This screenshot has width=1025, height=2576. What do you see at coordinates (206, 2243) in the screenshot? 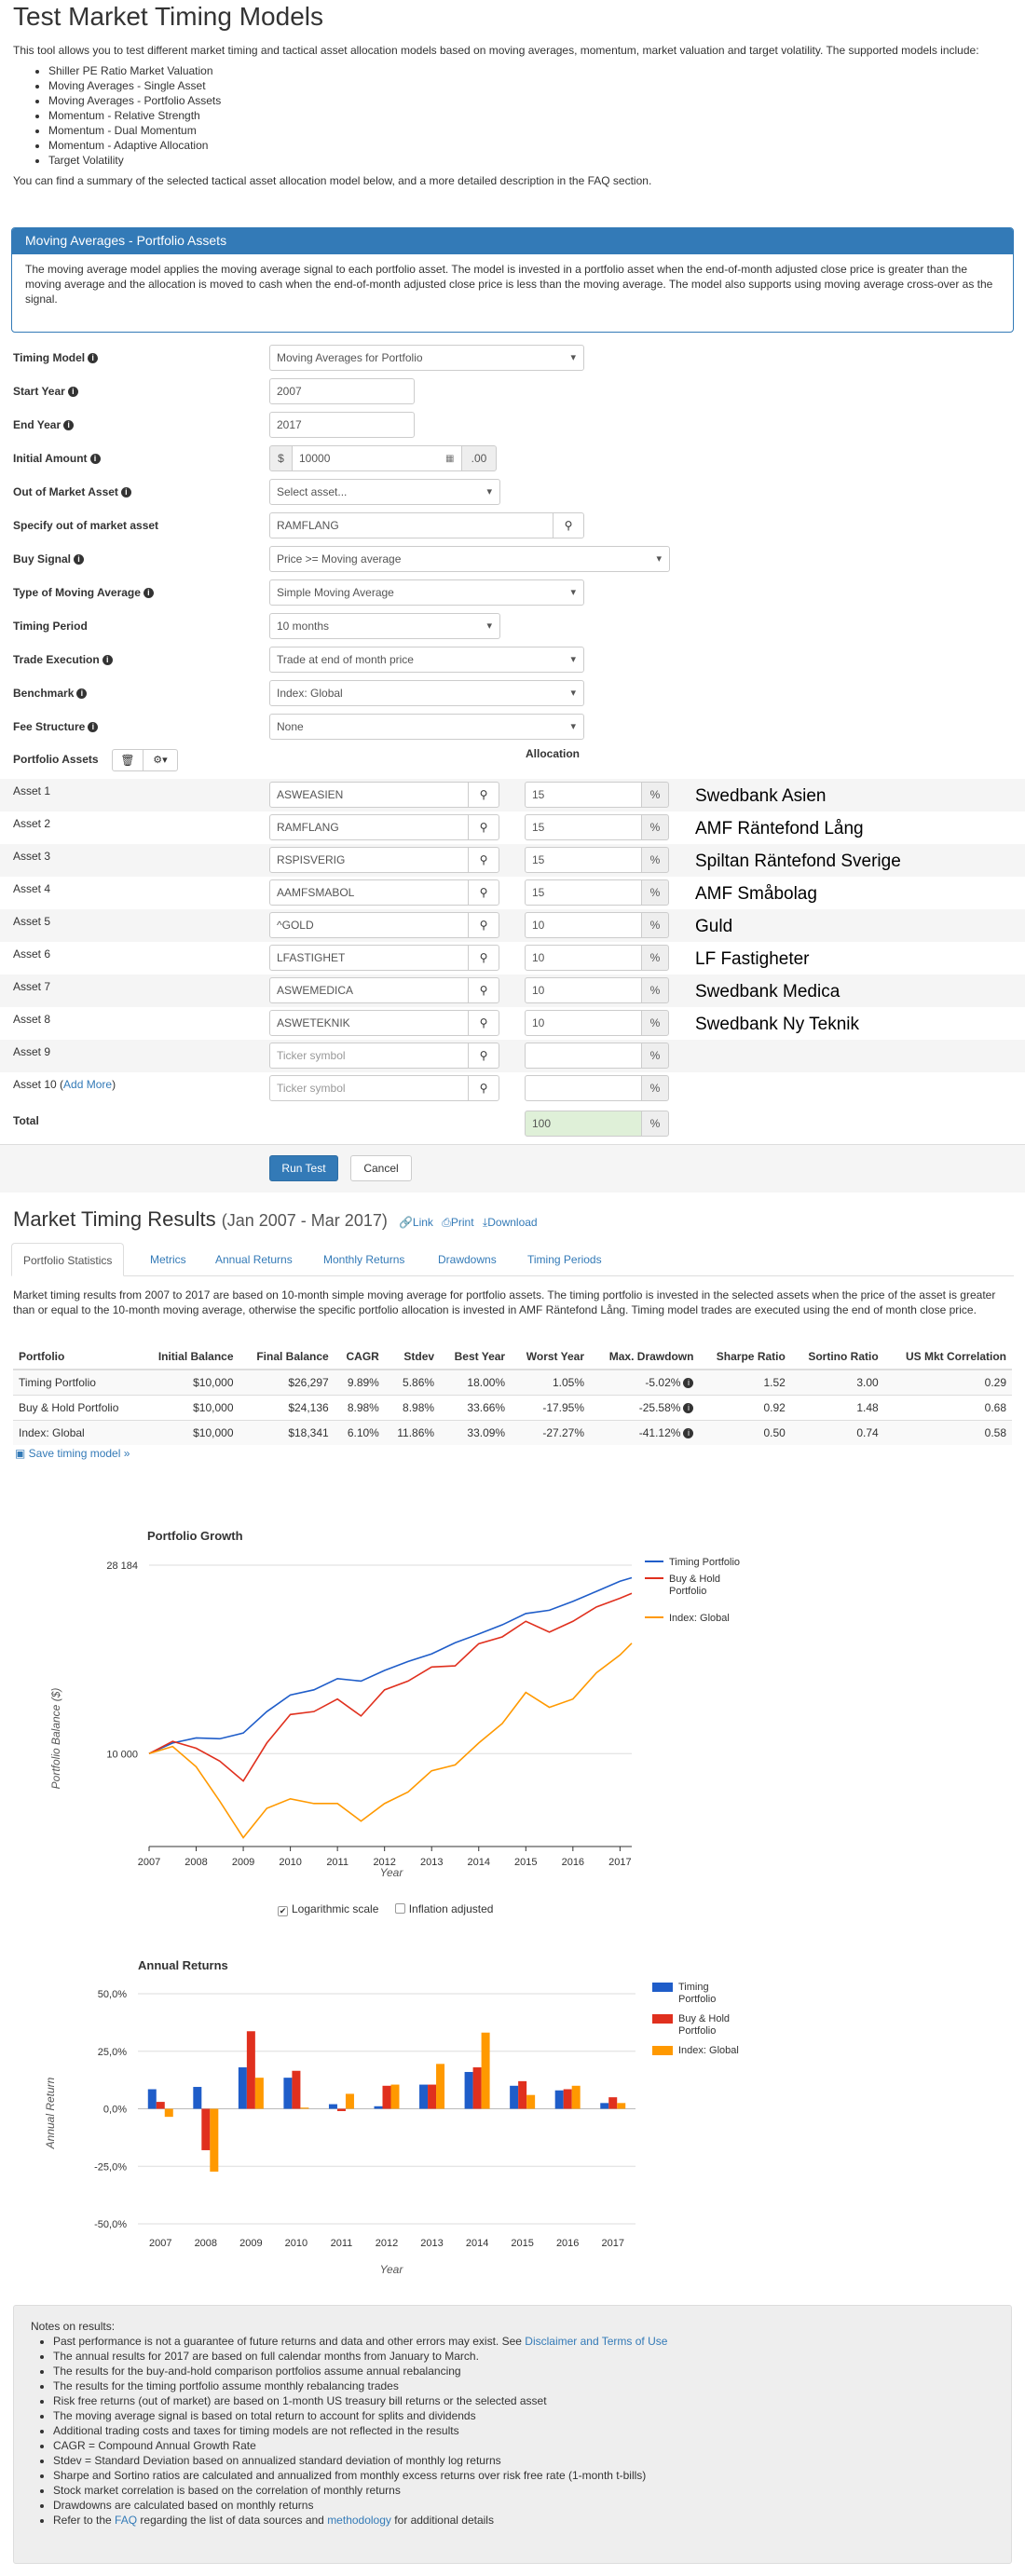
I see `x-tick-label: 2008` at bounding box center [206, 2243].